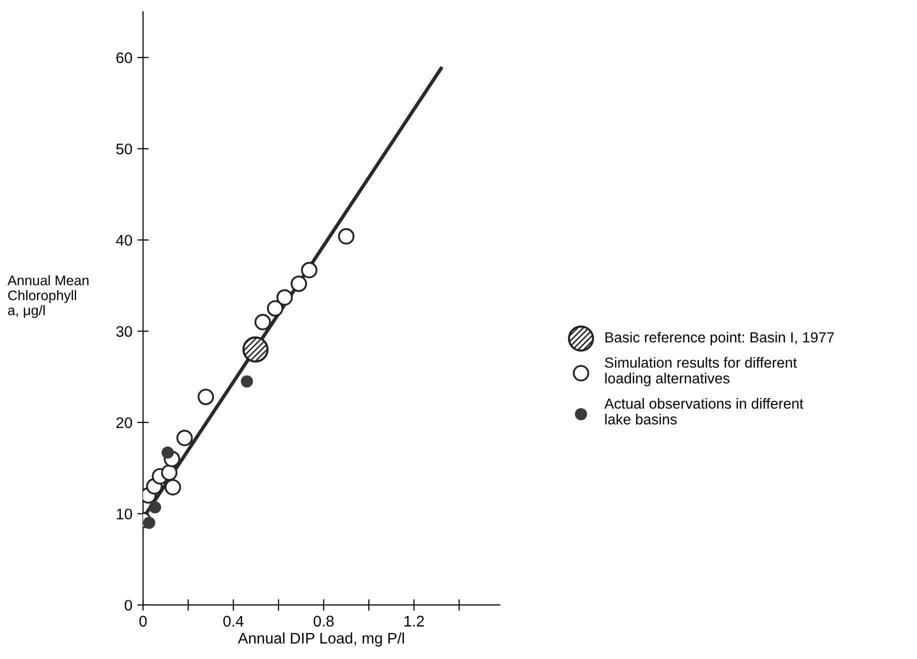  Describe the element at coordinates (128, 605) in the screenshot. I see `y-tick-label: 0` at that location.